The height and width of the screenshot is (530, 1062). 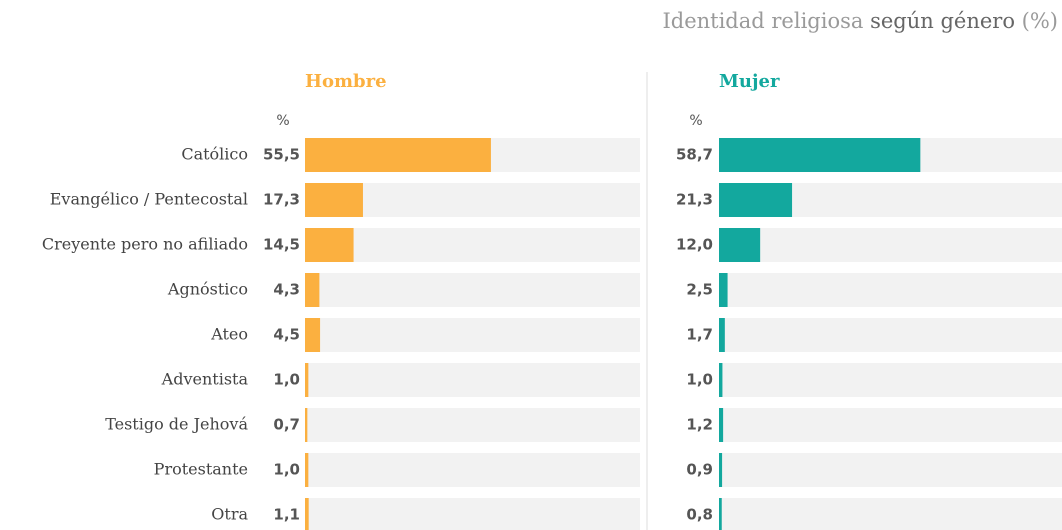 I want to click on chart-title: Identidad religiosa según género (%), so click(x=860, y=21).